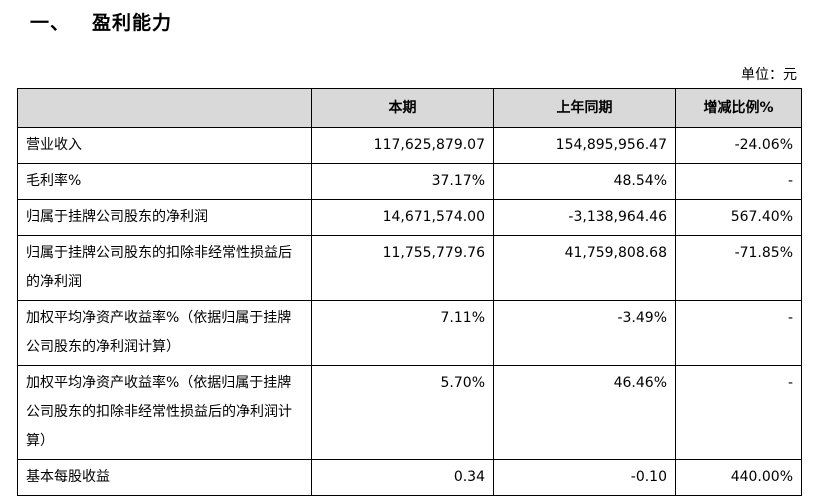  I want to click on previous-value: 41,759,808.68, so click(584, 268).